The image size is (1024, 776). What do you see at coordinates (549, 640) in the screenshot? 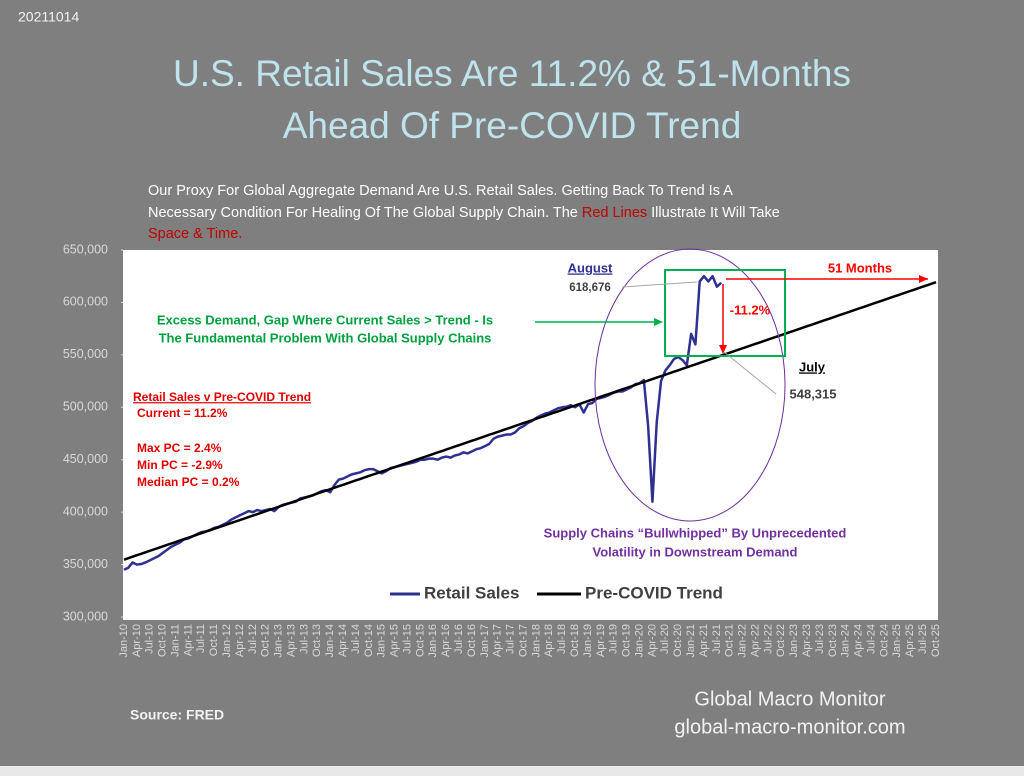
I see `x-tick-label: Apr-18` at bounding box center [549, 640].